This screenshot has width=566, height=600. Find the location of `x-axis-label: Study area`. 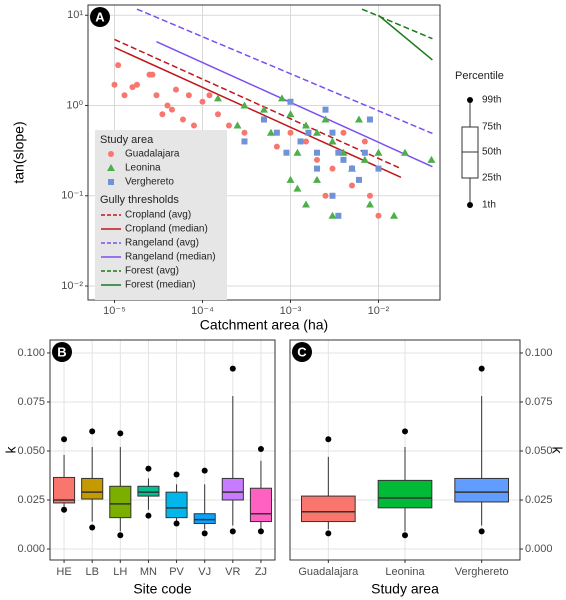

x-axis-label: Study area is located at coordinates (405, 589).